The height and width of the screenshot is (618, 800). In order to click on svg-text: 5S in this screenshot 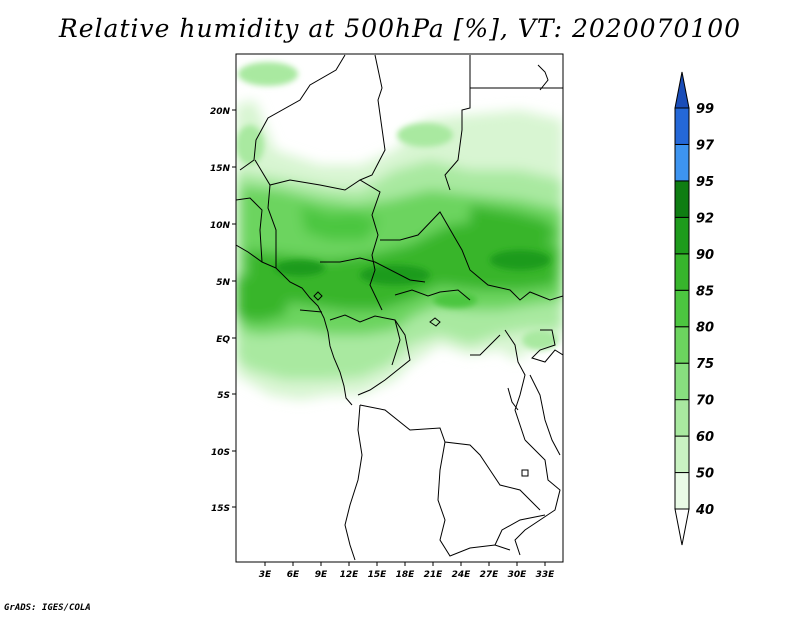, I will do `click(223, 396)`.